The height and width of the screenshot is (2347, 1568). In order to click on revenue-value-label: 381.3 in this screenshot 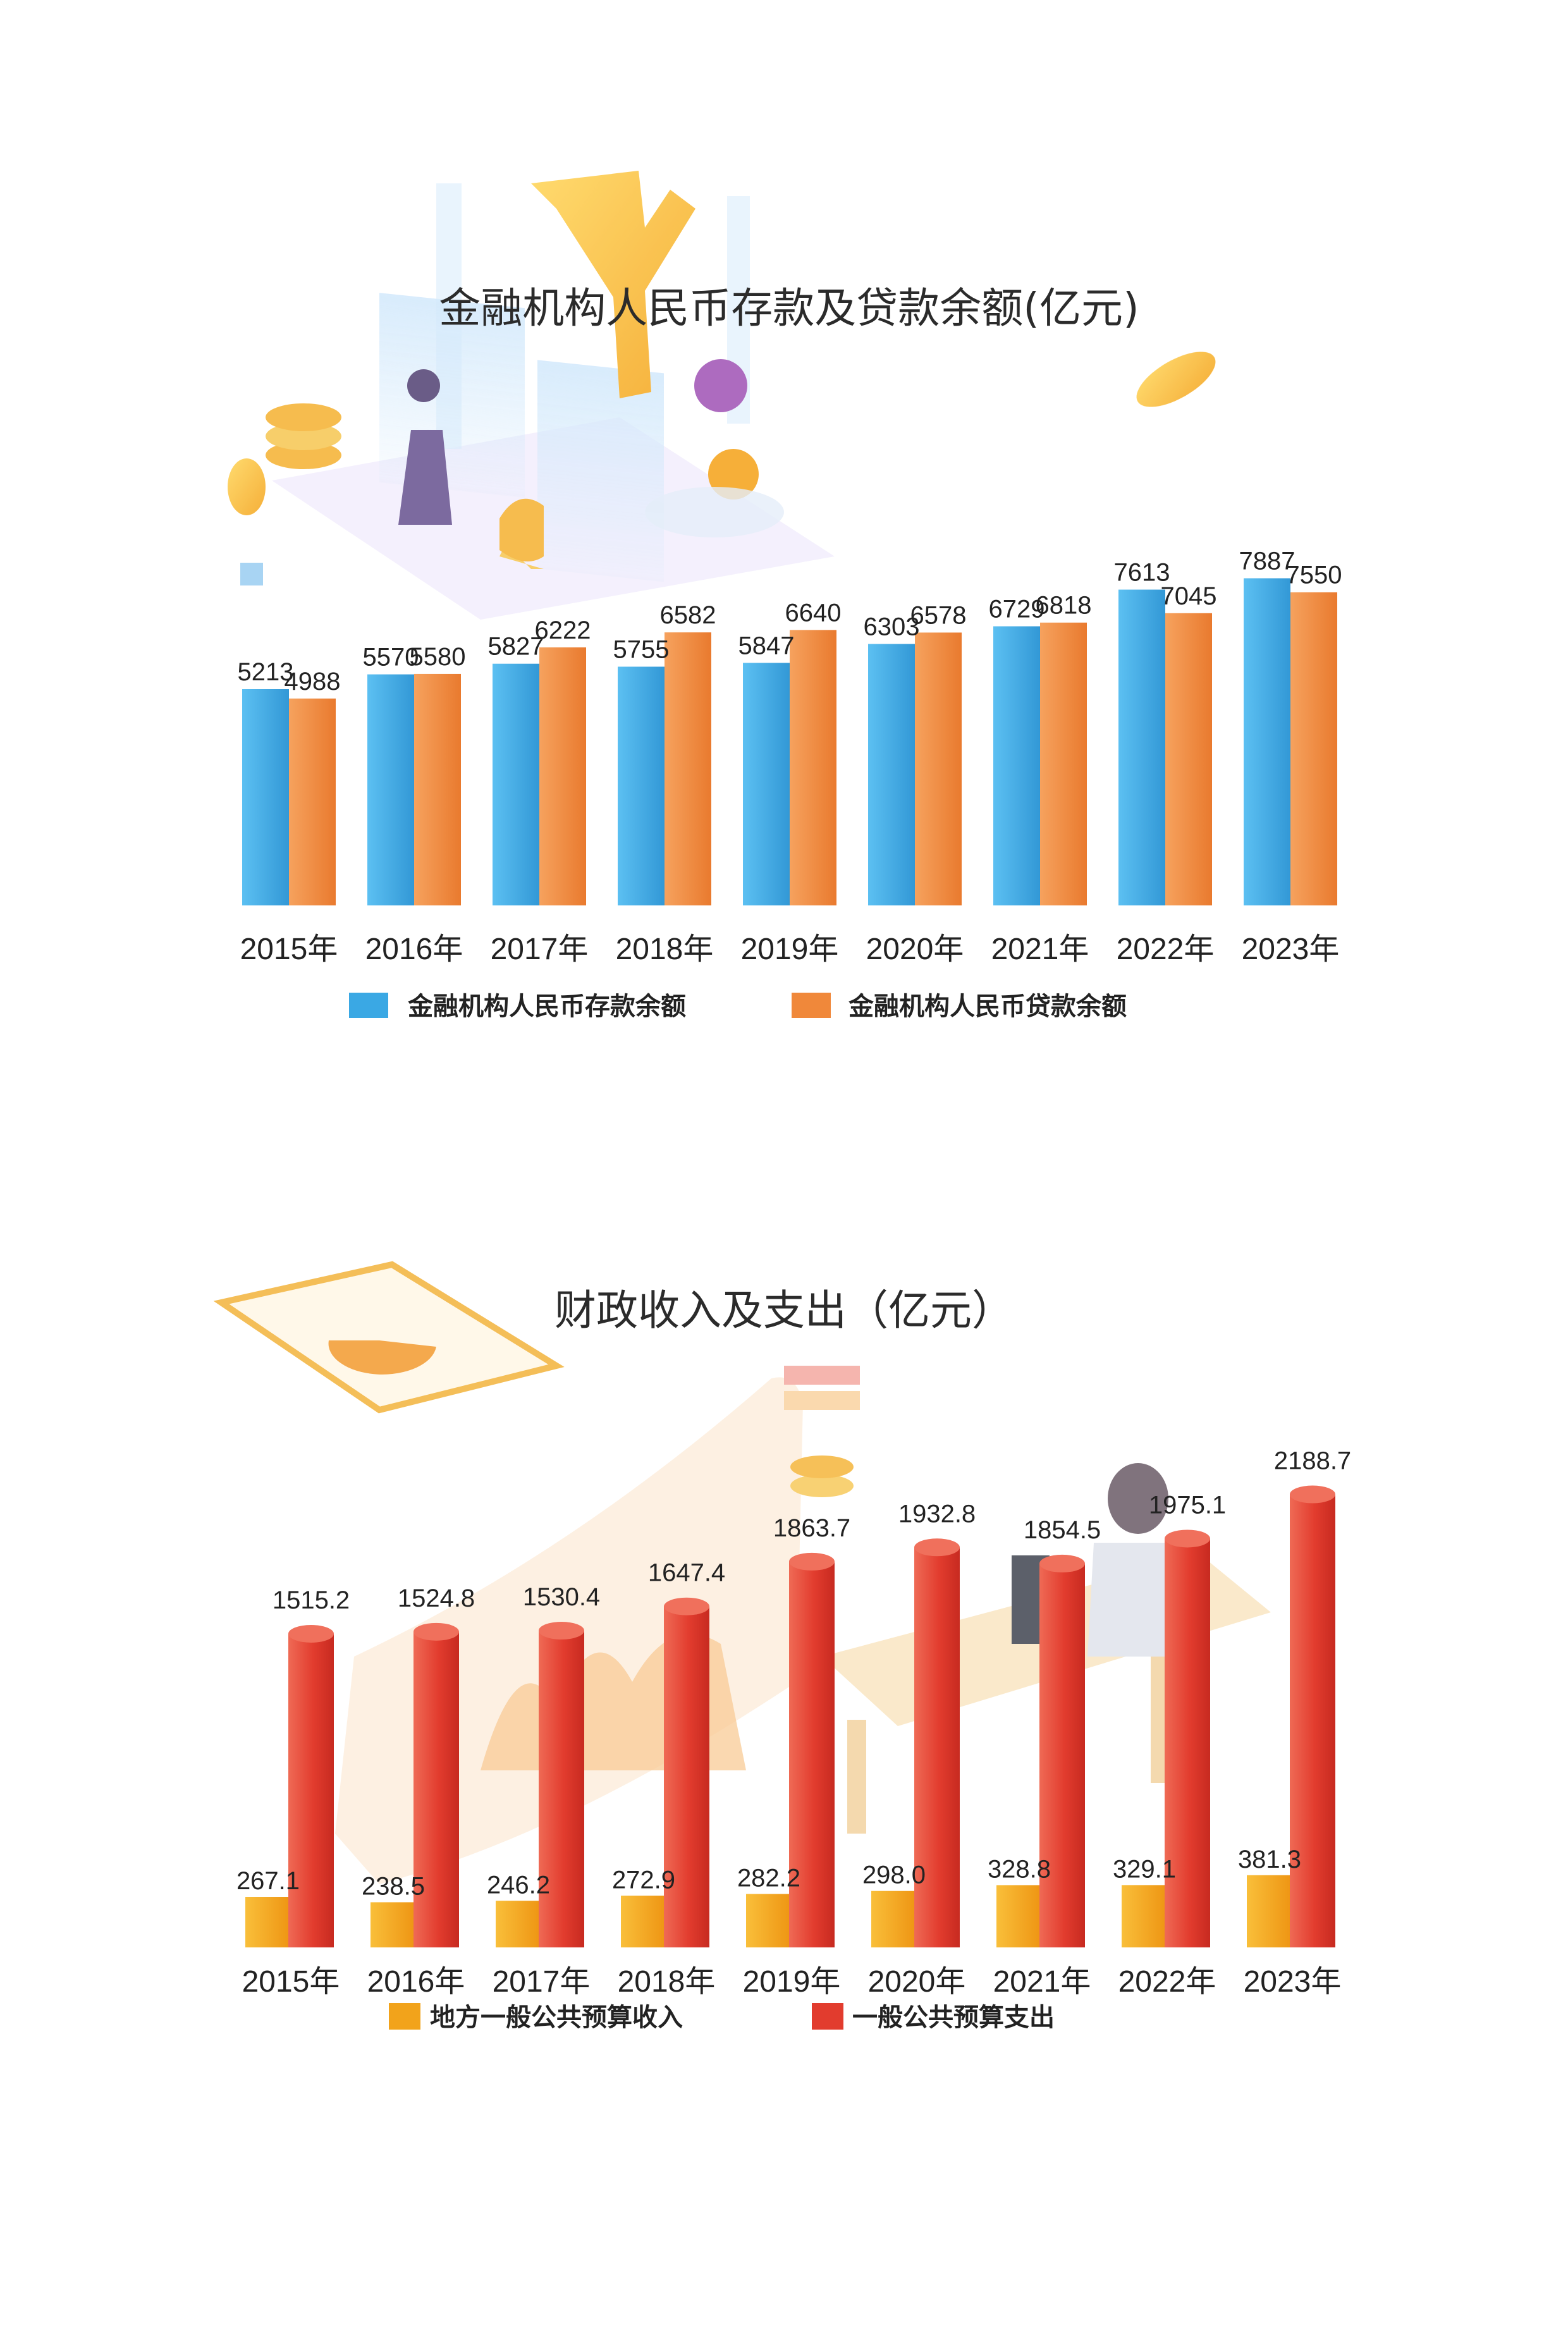, I will do `click(1269, 1859)`.